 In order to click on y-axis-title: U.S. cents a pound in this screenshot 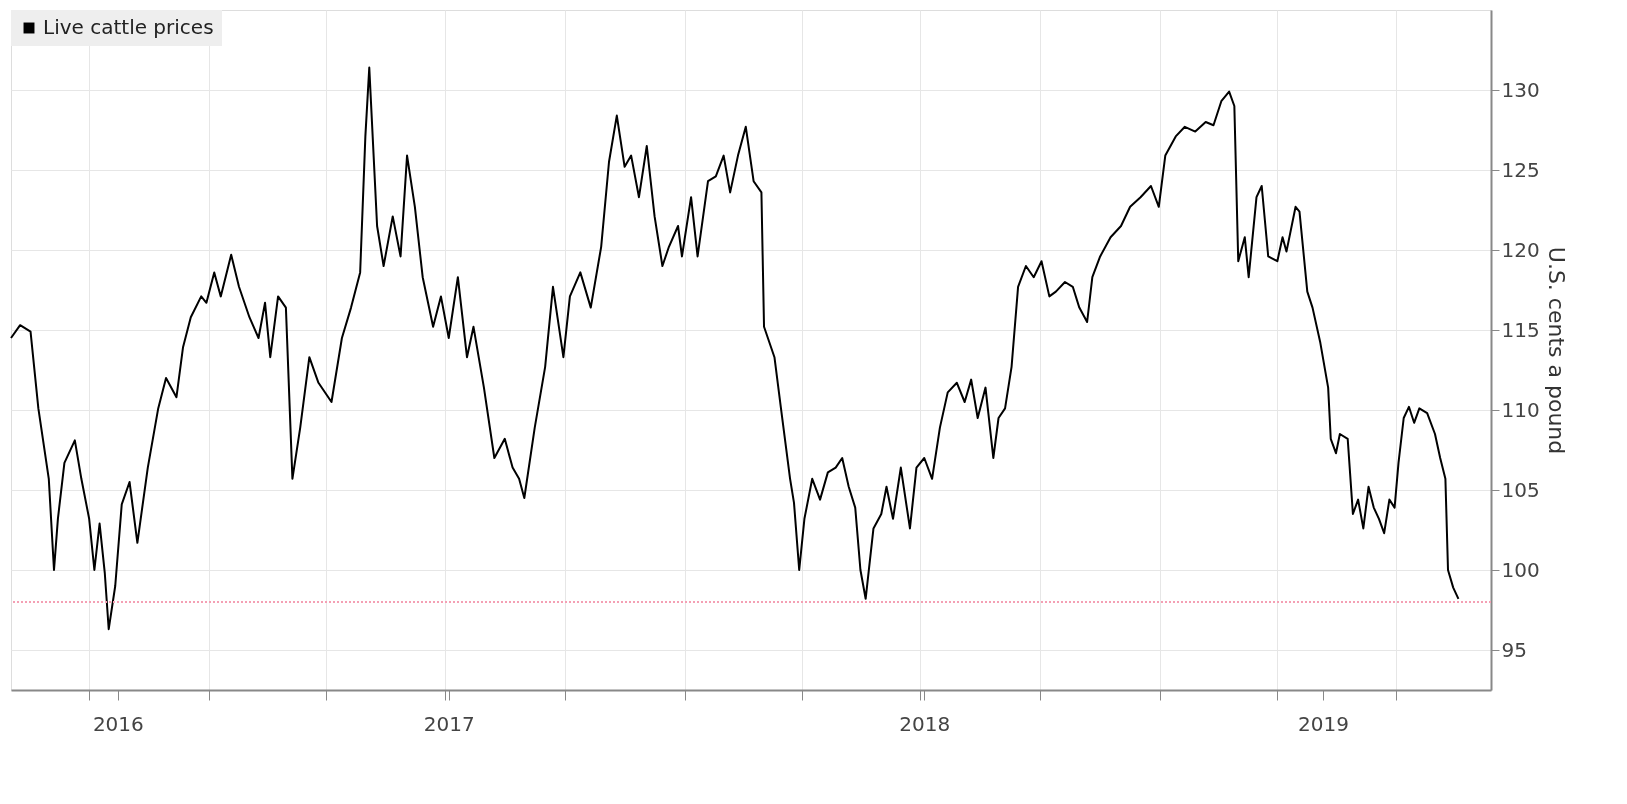, I will do `click(1556, 350)`.